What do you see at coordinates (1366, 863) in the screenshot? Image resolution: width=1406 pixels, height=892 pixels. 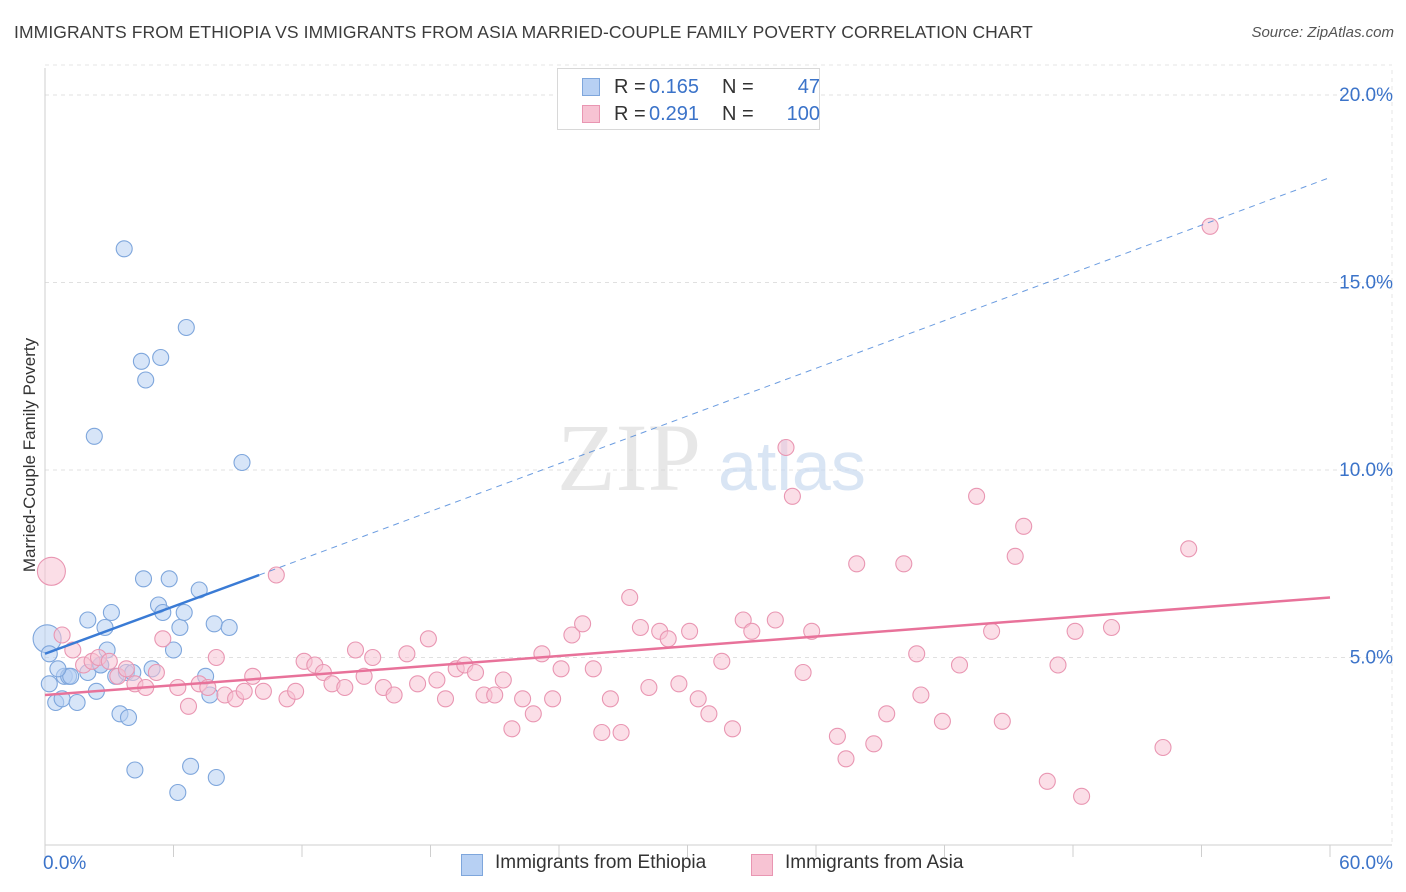 I see `x-tick-label-max: 60.0%` at bounding box center [1366, 863].